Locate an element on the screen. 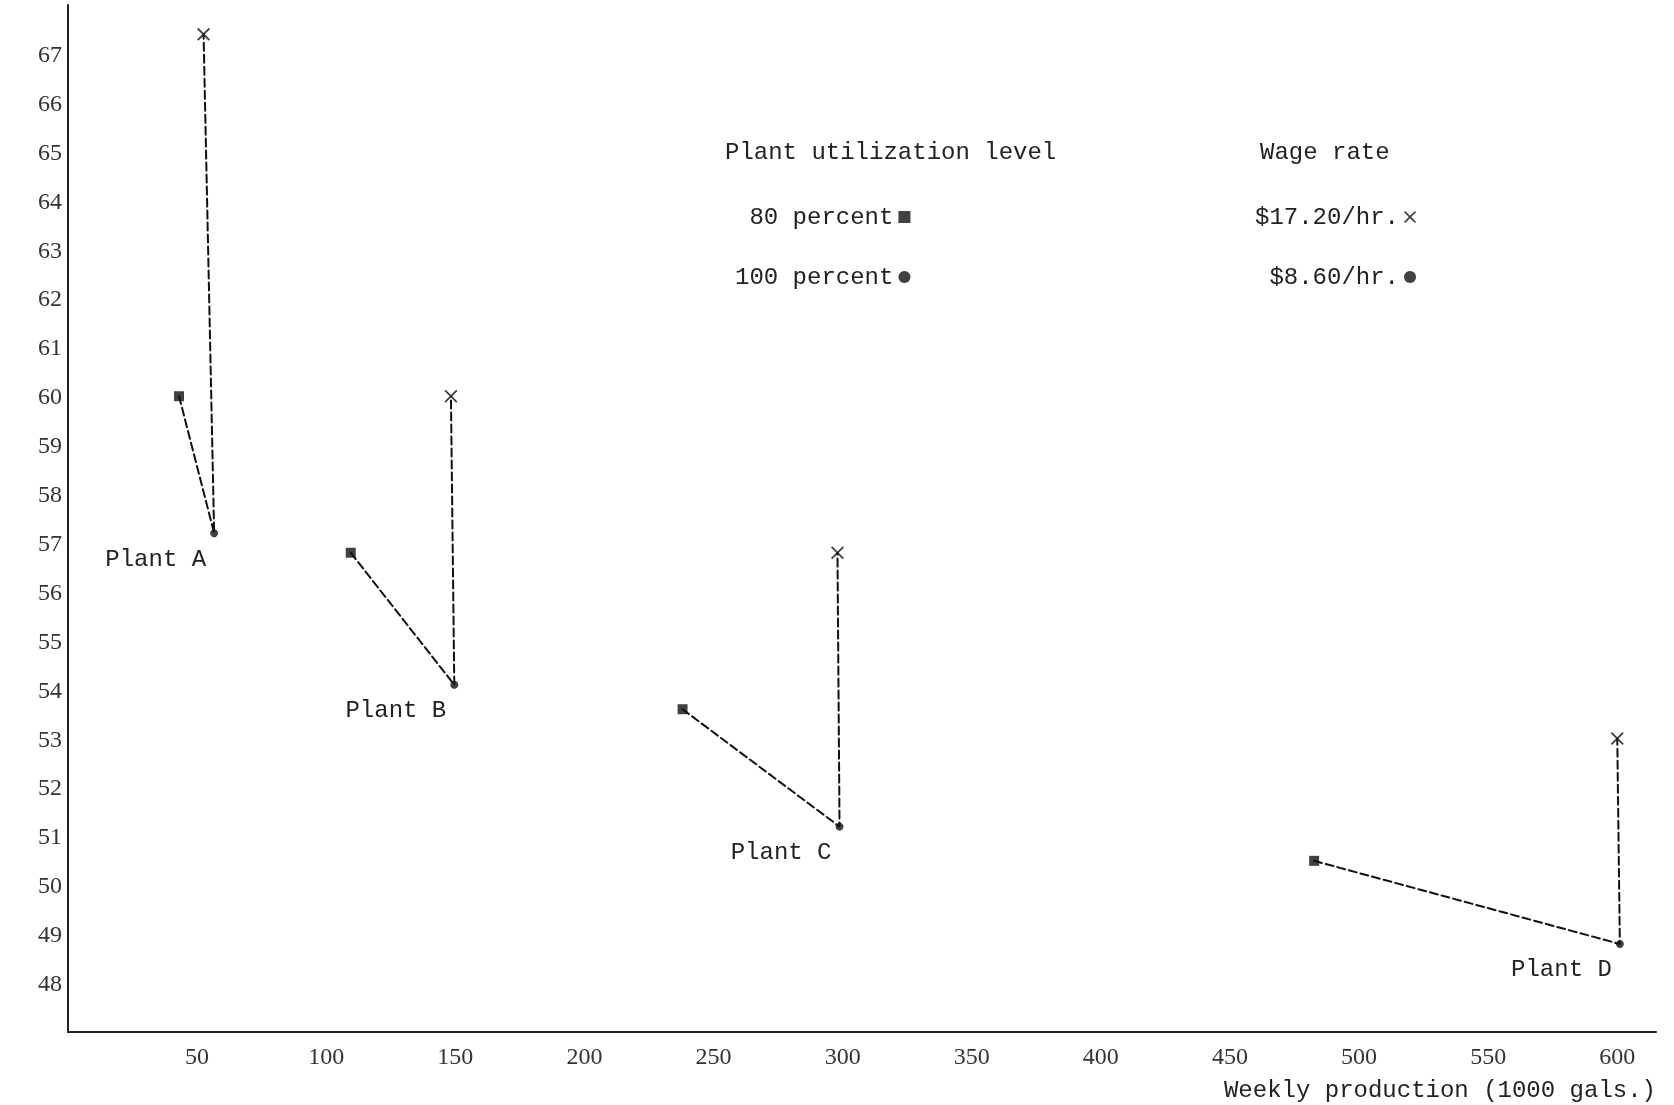 This screenshot has height=1105, width=1674. y-tick-label: 56 is located at coordinates (50, 591).